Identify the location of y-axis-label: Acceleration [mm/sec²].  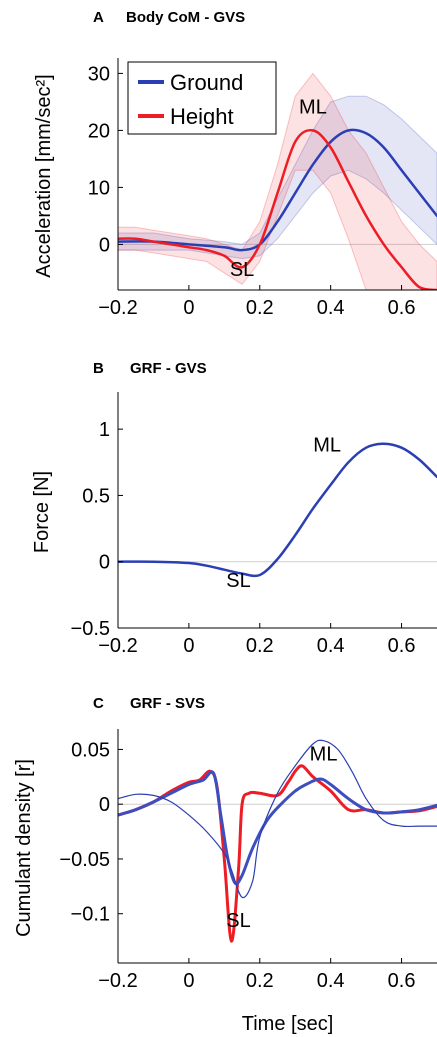
(44, 175).